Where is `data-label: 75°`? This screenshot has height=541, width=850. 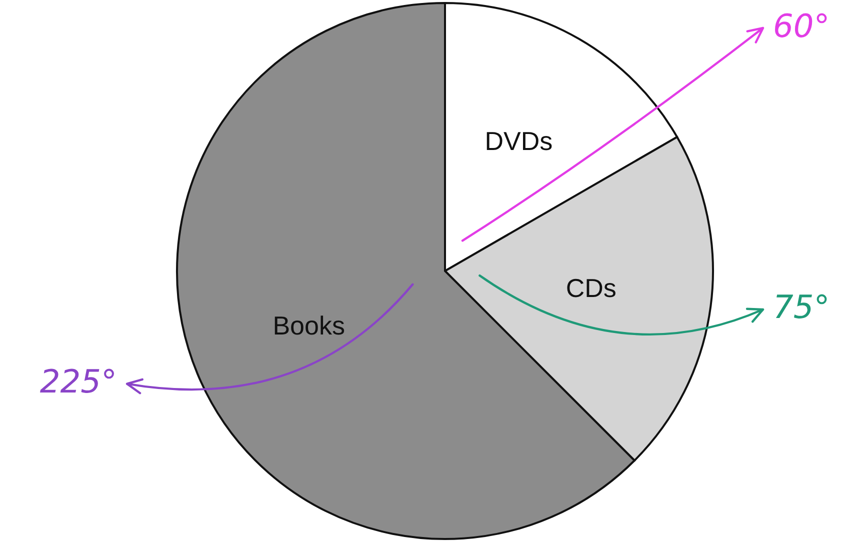 data-label: 75° is located at coordinates (801, 307).